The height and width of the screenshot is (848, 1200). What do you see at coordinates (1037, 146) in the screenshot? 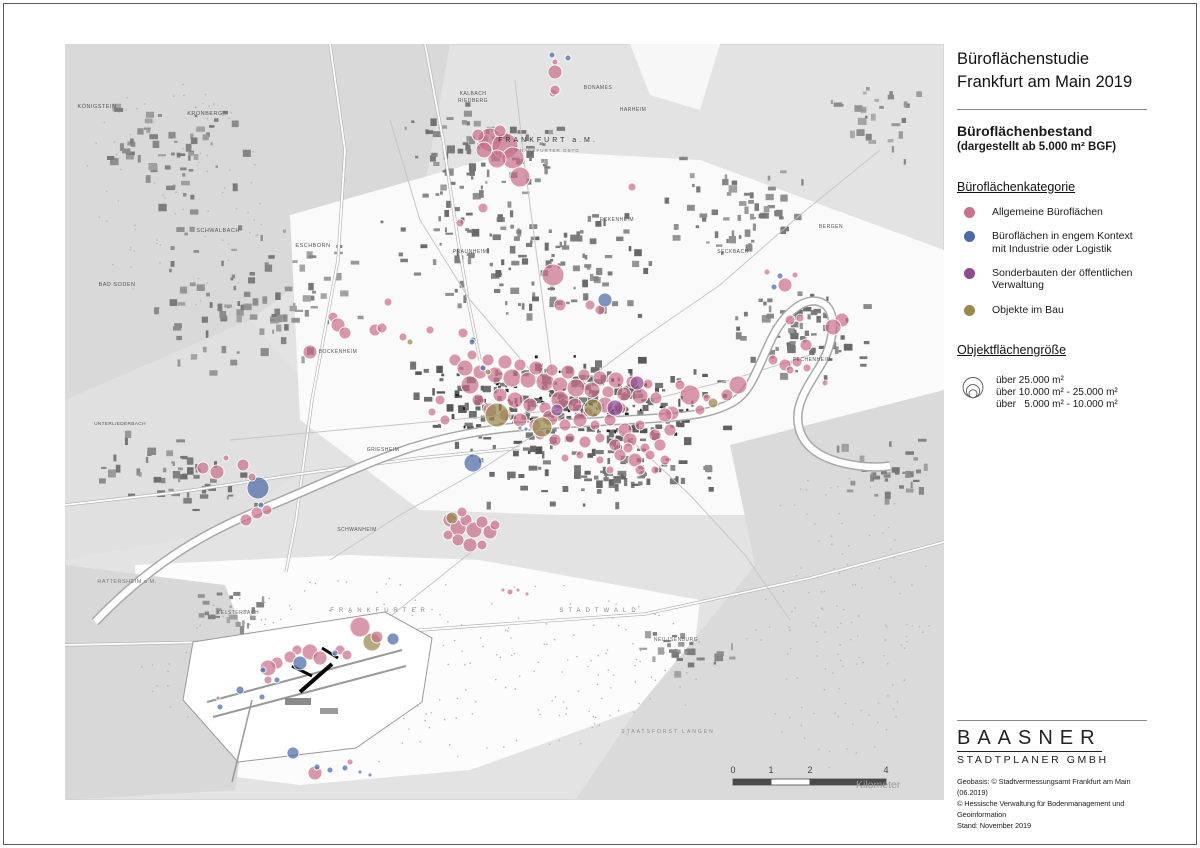
I see `subtitle-note: (dargestellt ab 5.000 m² BGF)` at bounding box center [1037, 146].